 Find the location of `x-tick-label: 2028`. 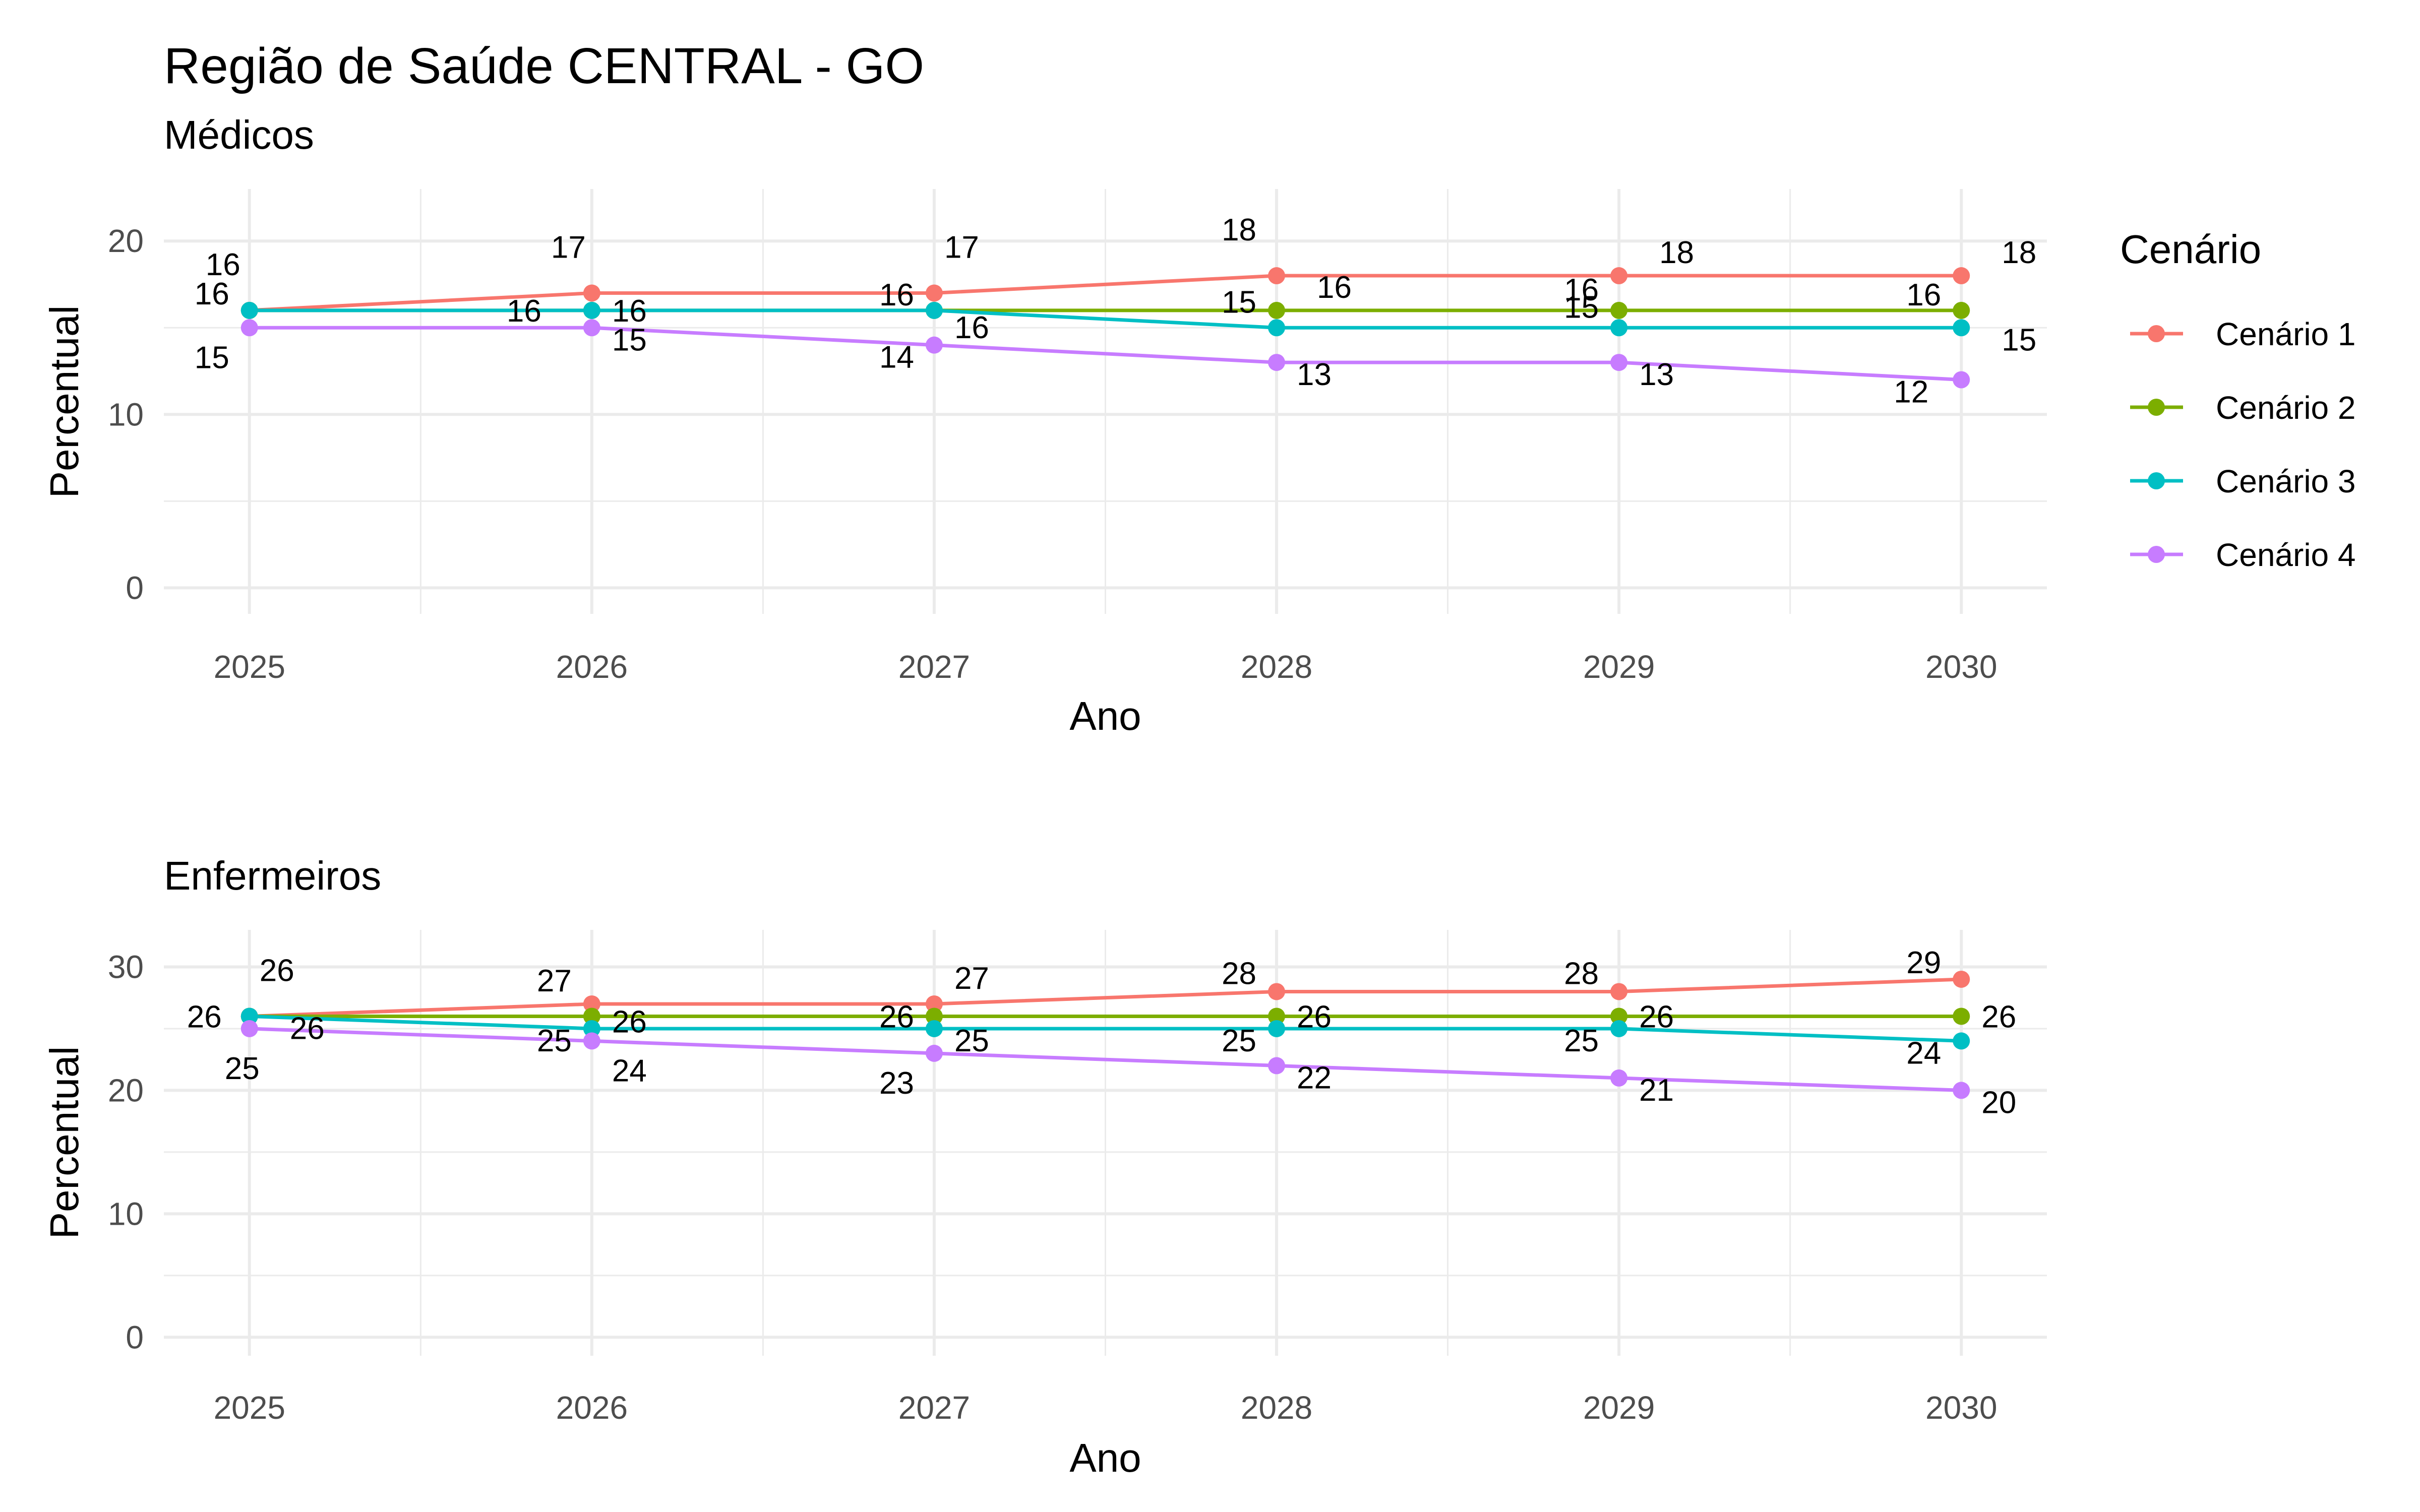

x-tick-label: 2028 is located at coordinates (1276, 667).